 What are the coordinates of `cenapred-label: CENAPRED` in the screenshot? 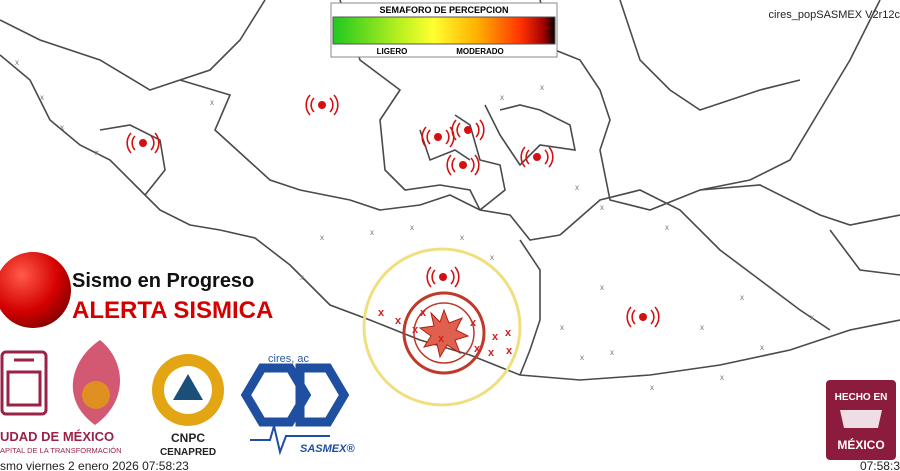 It's located at (188, 452).